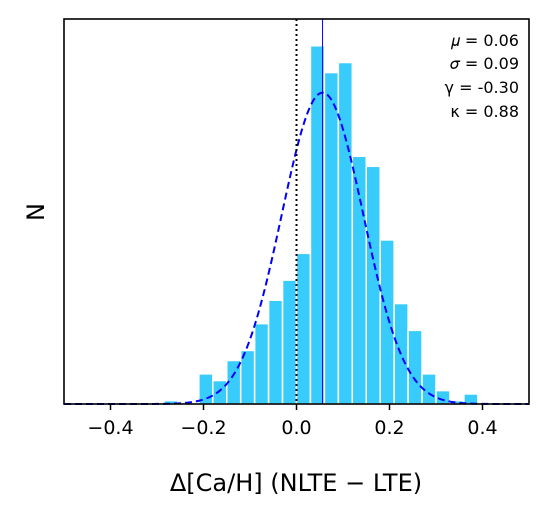  Describe the element at coordinates (484, 111) in the screenshot. I see `stat-kappa: κ = 0.88` at that location.